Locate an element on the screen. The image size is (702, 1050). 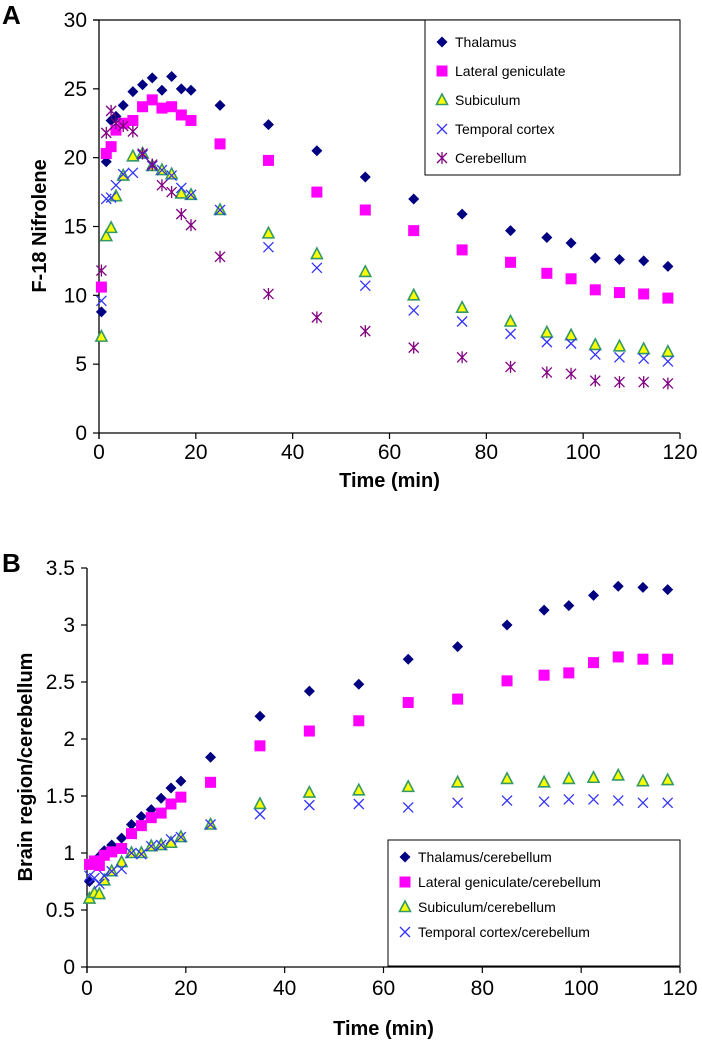
x-tick-label: 40 is located at coordinates (284, 988).